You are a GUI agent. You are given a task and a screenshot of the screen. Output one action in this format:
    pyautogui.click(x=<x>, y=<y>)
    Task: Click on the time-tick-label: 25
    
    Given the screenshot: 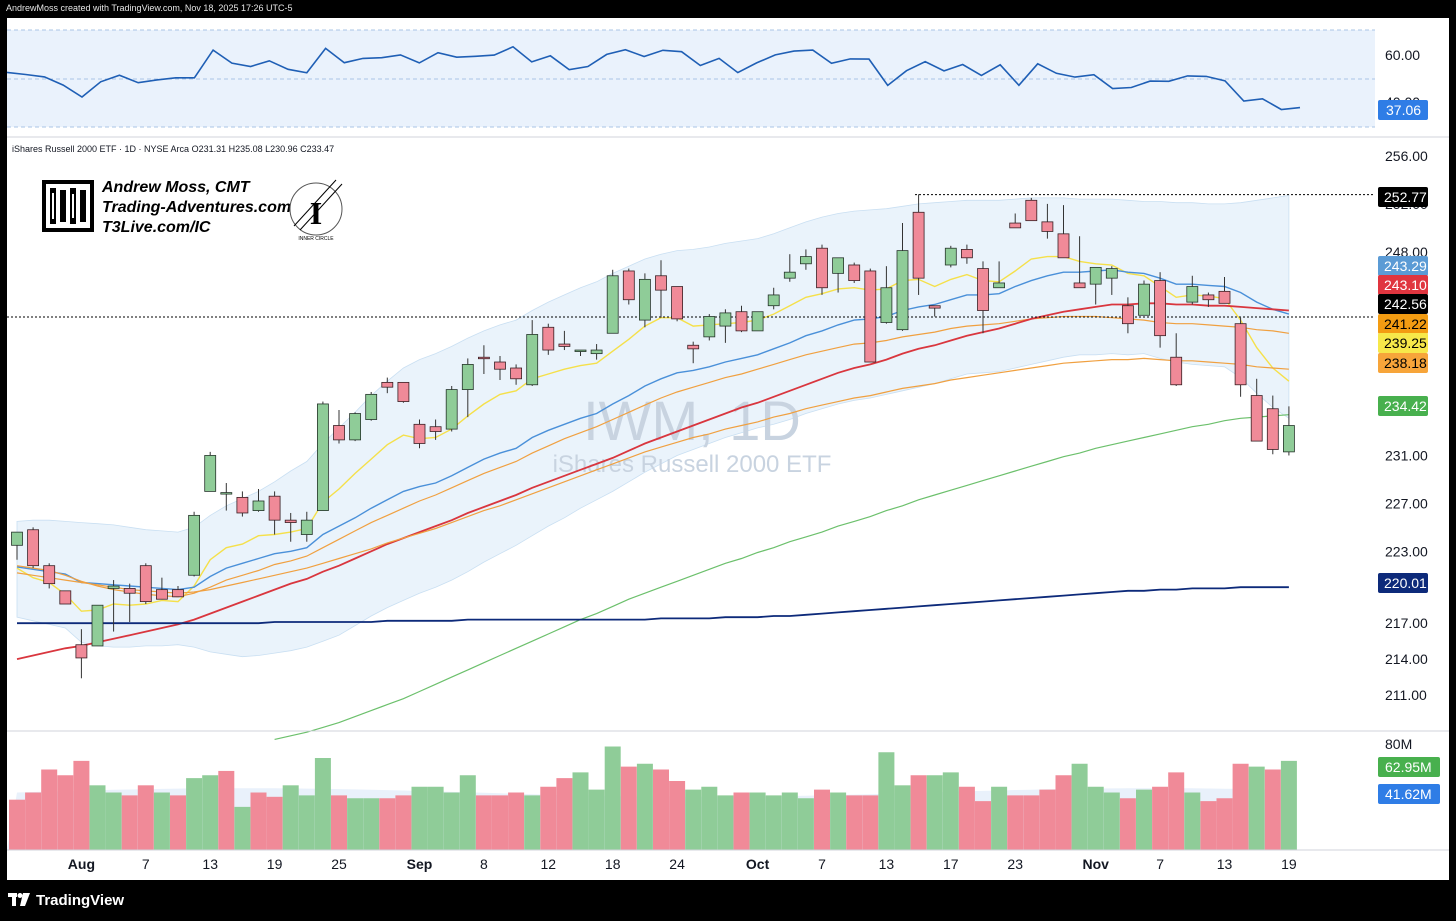 What is the action you would take?
    pyautogui.click(x=339, y=864)
    